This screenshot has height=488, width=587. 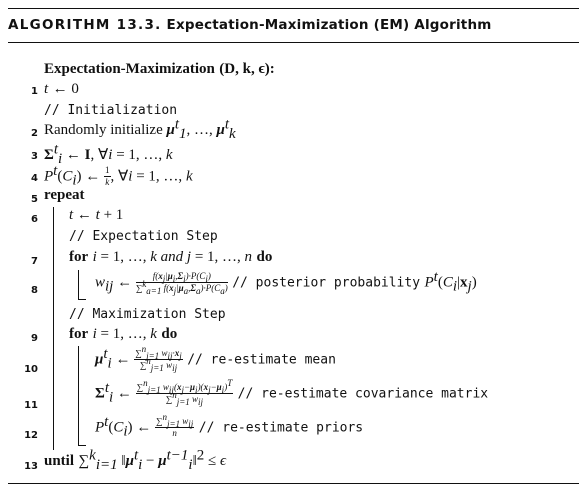 What do you see at coordinates (34, 290) in the screenshot?
I see `line-number: 8` at bounding box center [34, 290].